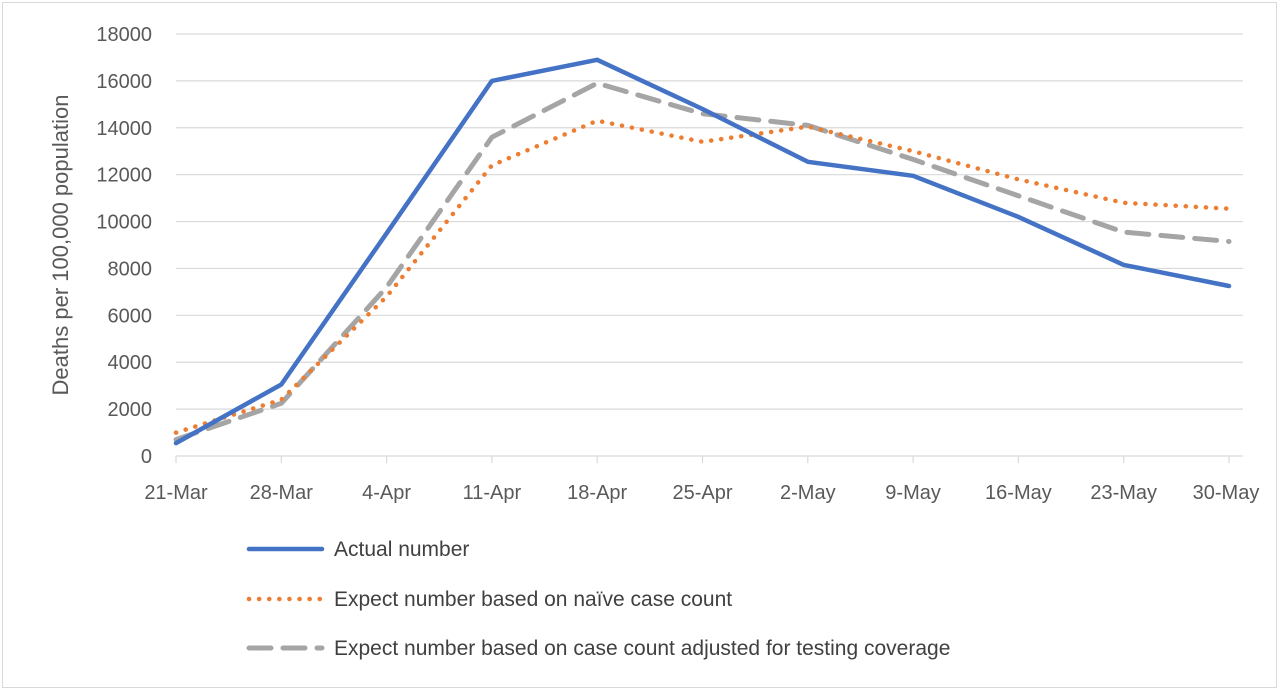 The image size is (1280, 691). Describe the element at coordinates (702, 493) in the screenshot. I see `x-tick-label: 25-Apr` at that location.